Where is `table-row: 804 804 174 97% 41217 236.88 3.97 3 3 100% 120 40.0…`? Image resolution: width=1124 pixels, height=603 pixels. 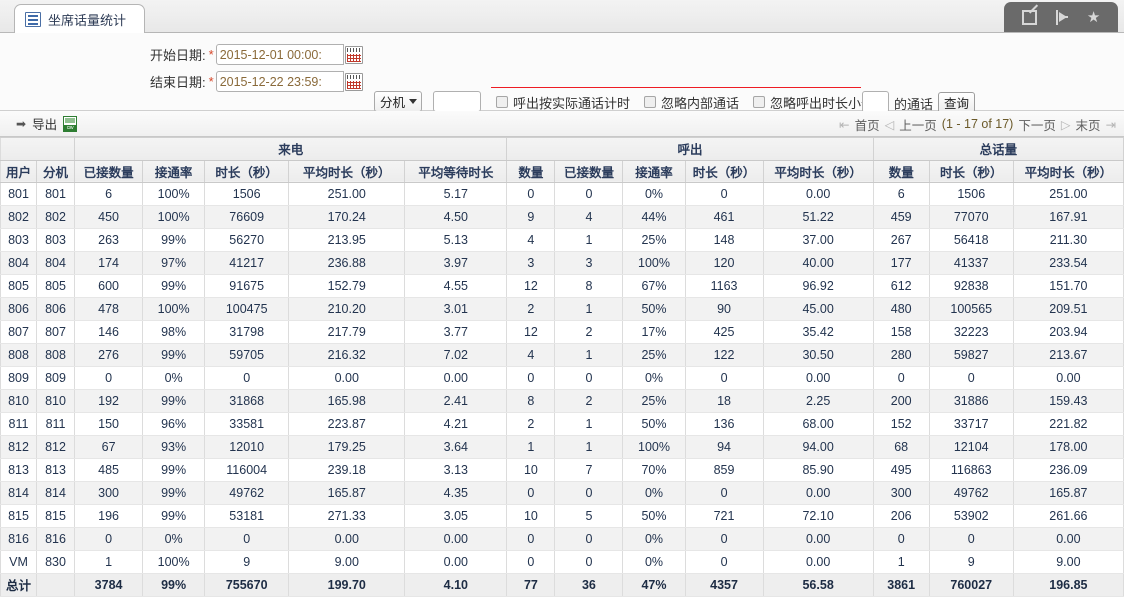
table-row: 804 804 174 97% 41217 236.88 3.97 3 3 100% 120 40.0… is located at coordinates (562, 263).